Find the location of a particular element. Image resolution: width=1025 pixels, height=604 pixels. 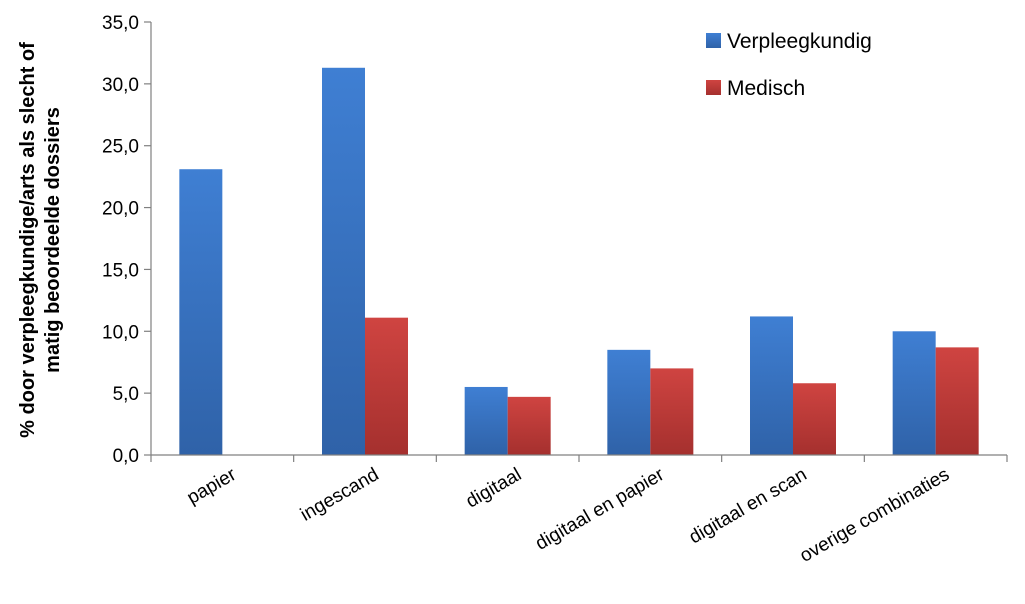

y-tick-label: 30,0 is located at coordinates (120, 85).